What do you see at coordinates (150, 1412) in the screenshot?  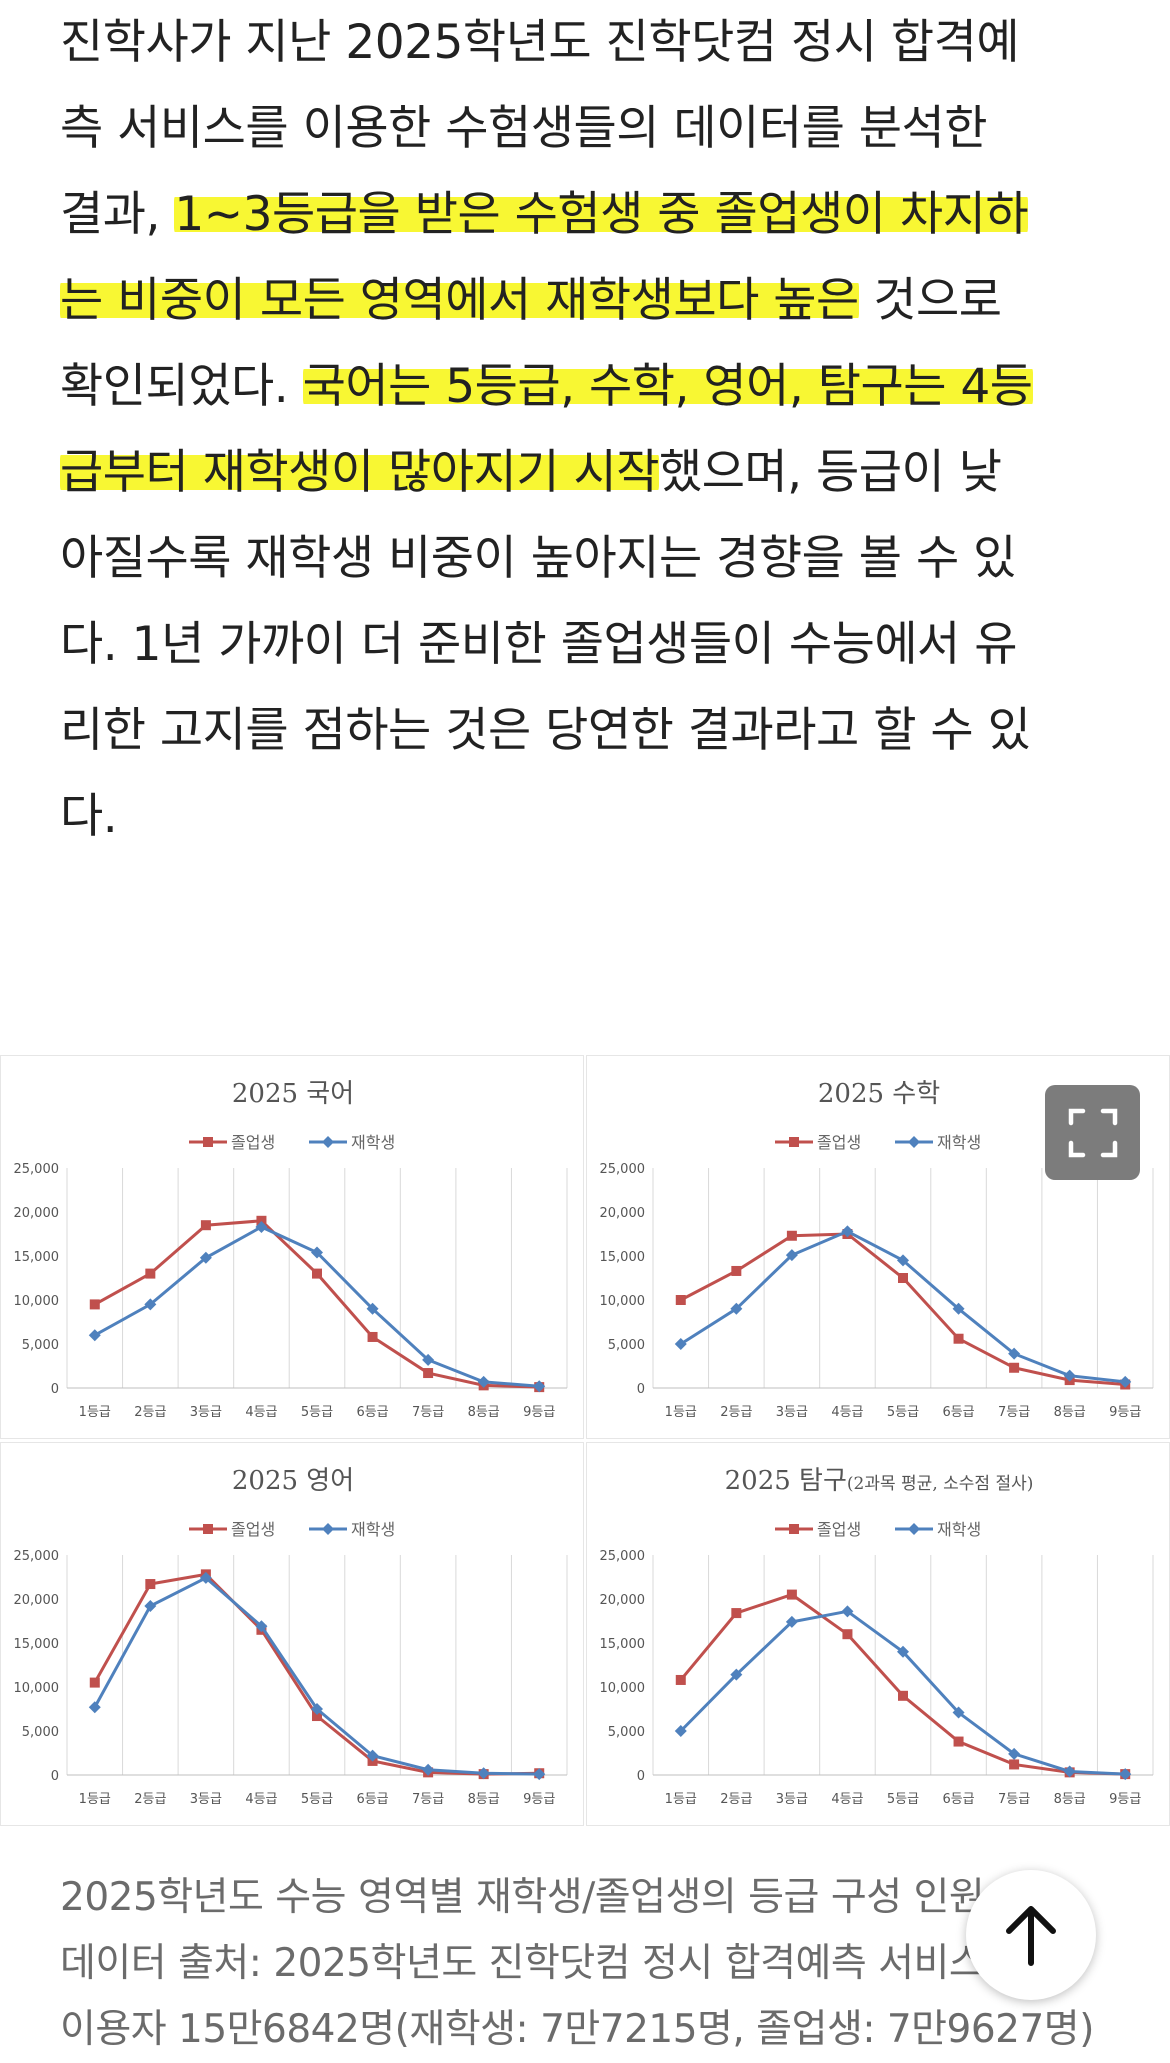 I see `x-tick-label: 2등급` at bounding box center [150, 1412].